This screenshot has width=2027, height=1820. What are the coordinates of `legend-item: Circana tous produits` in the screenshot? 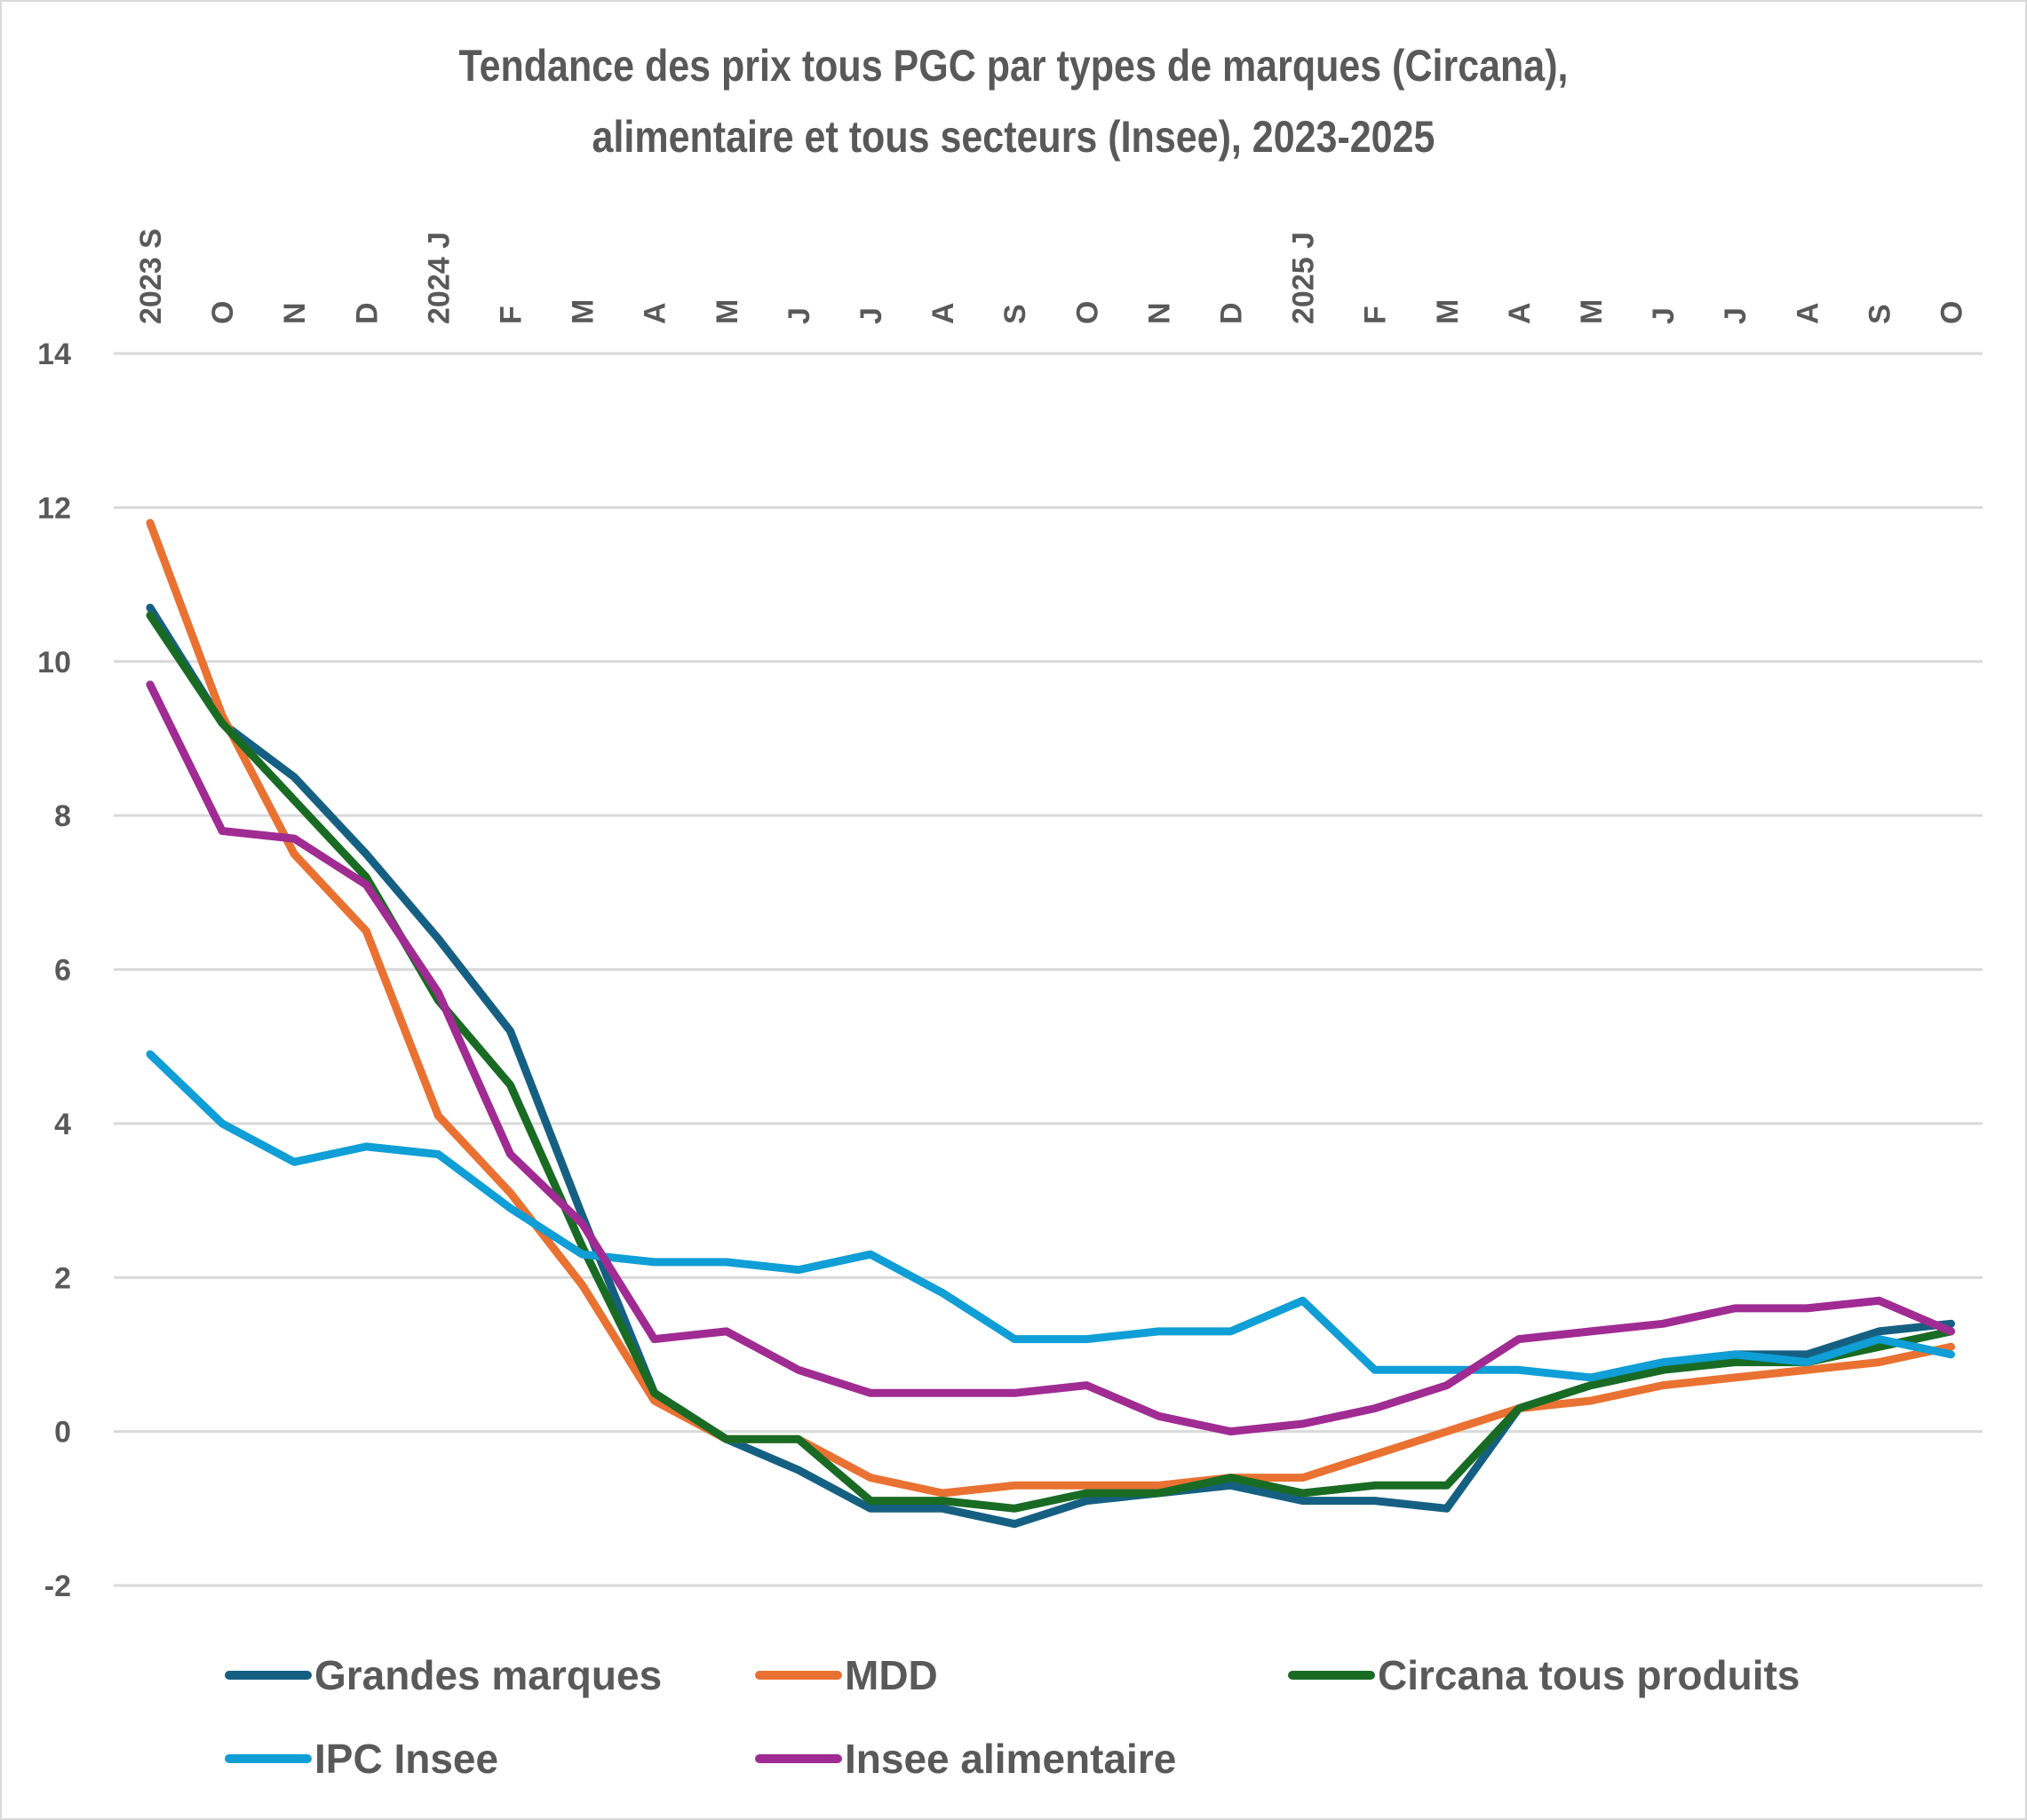 It's located at (1544, 1675).